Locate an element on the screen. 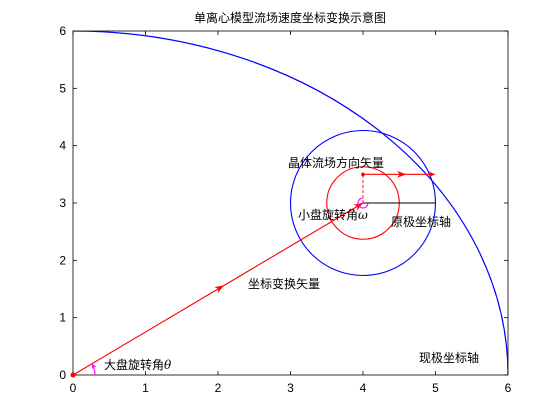 This screenshot has height=420, width=560. y-tick-label: 1 is located at coordinates (62, 318).